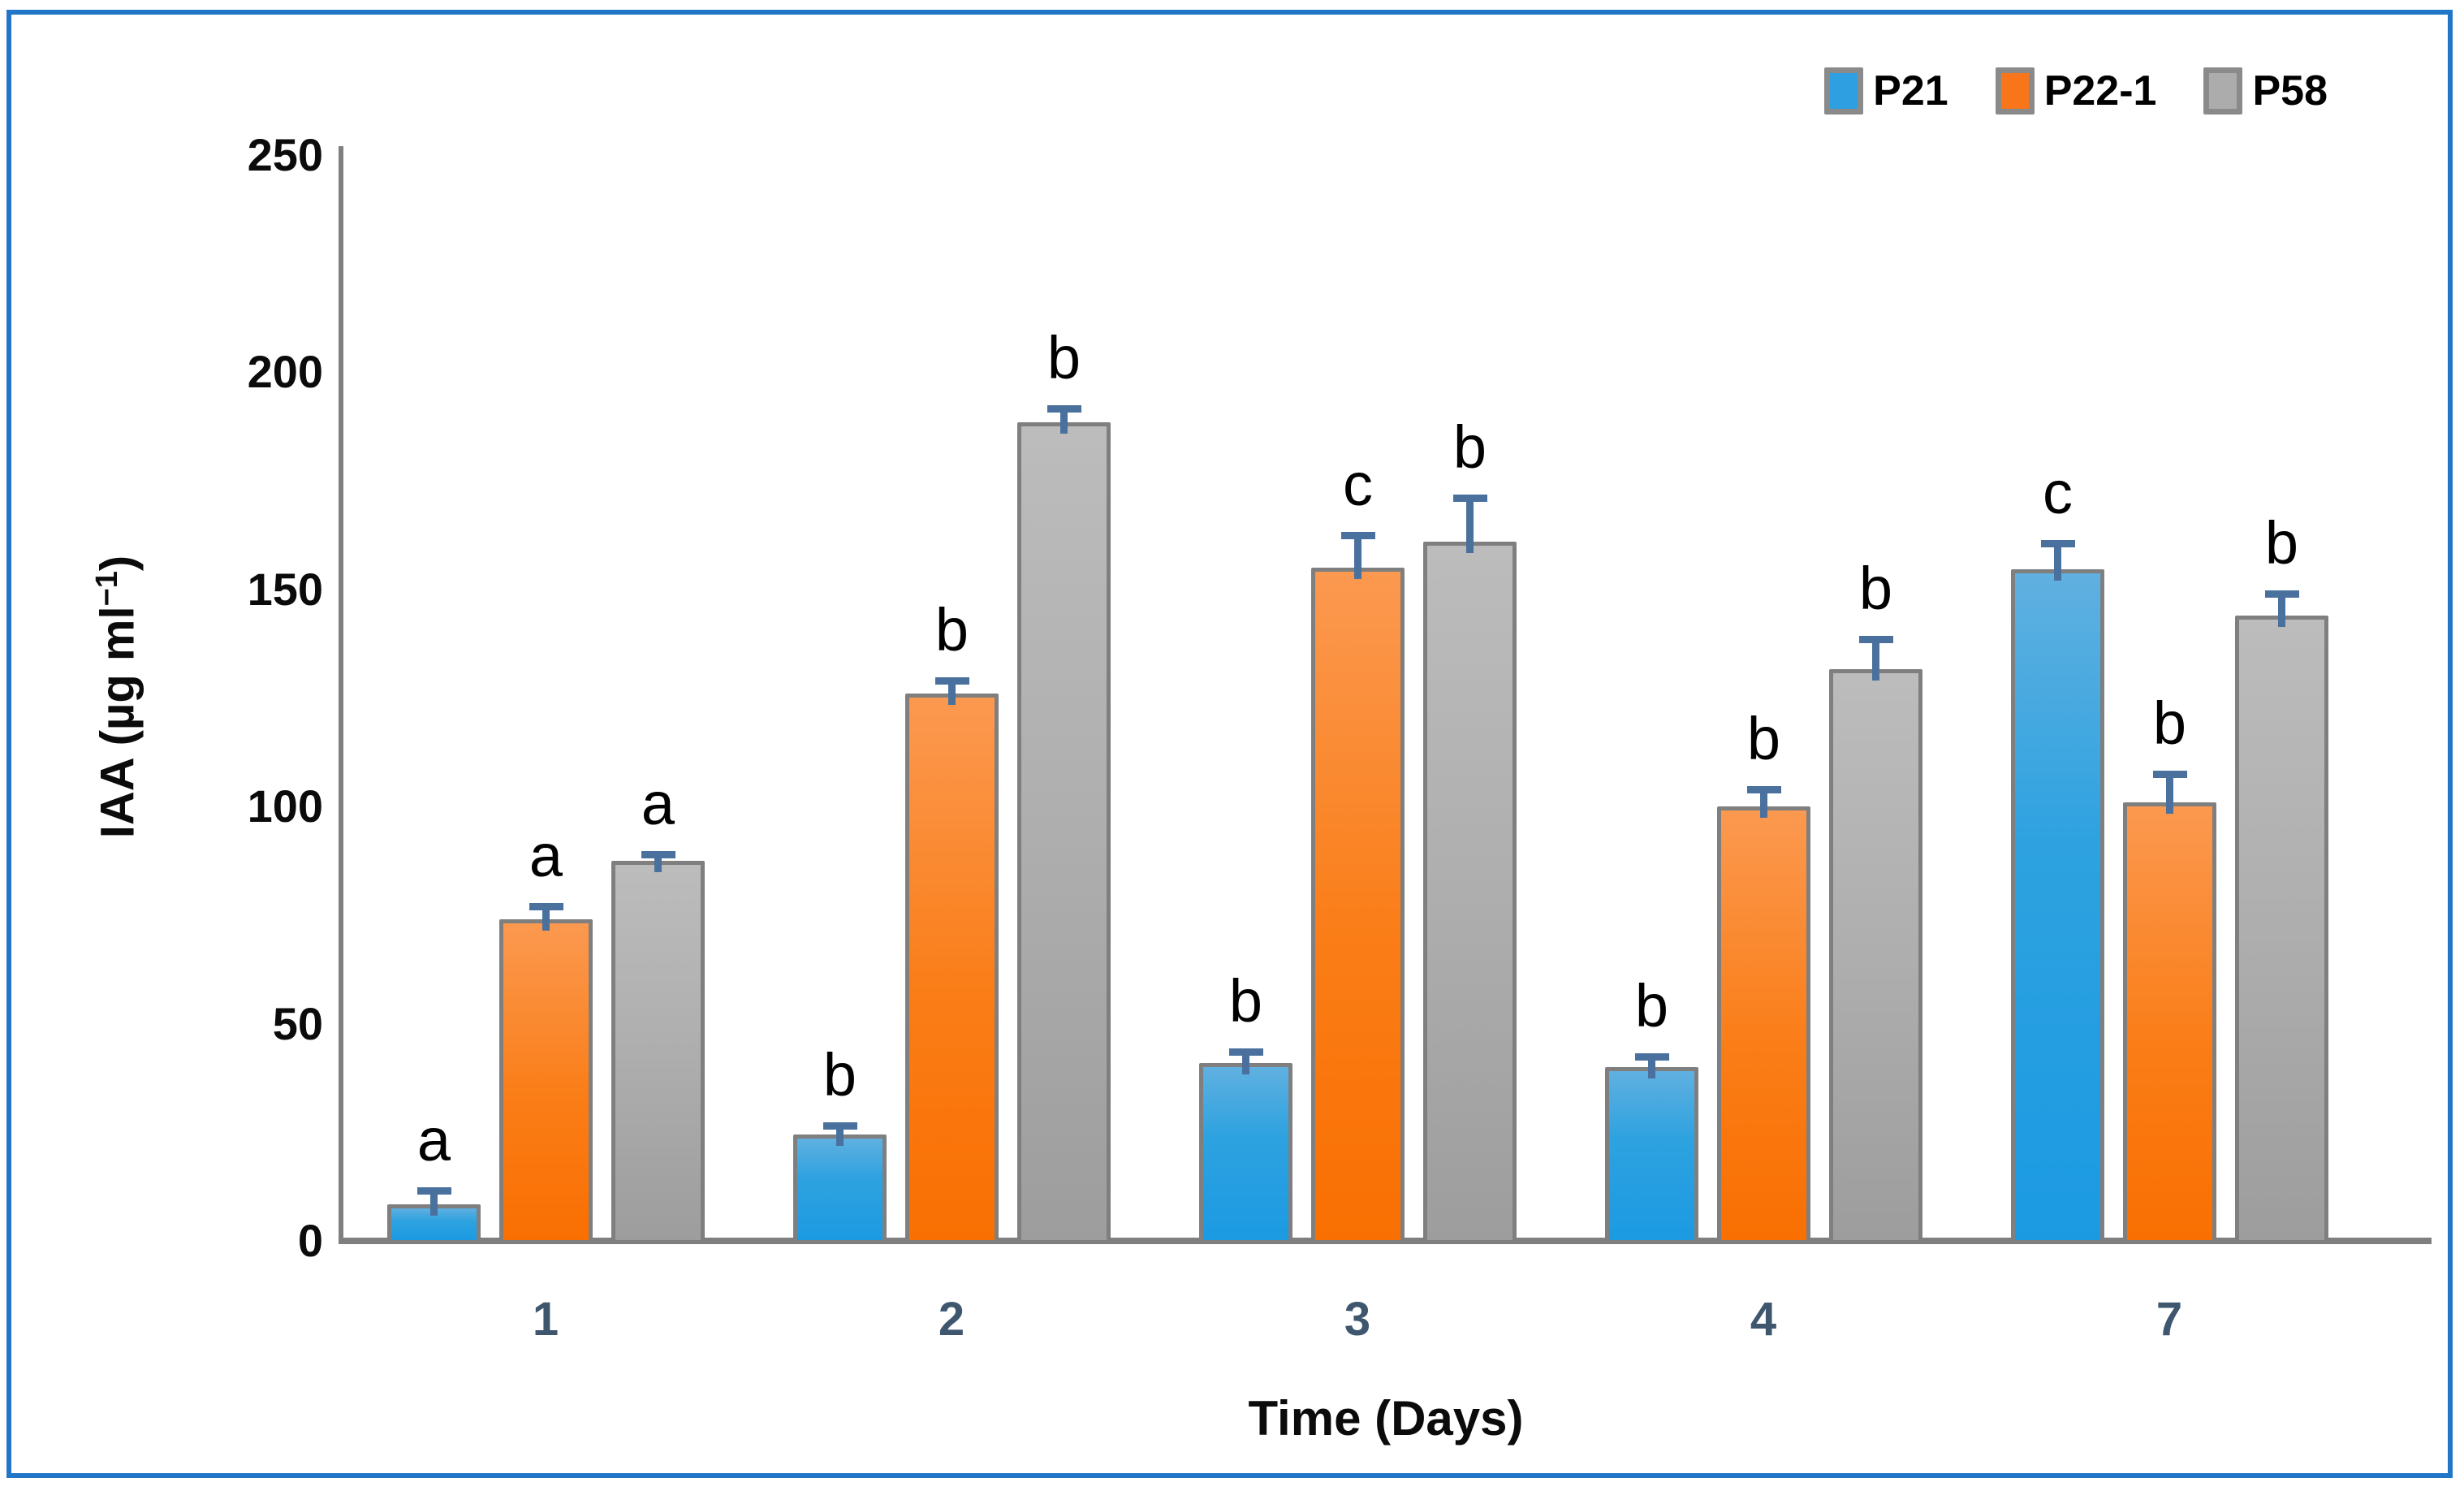 The width and height of the screenshot is (2464, 1491). What do you see at coordinates (1386, 1419) in the screenshot?
I see `x-axis-title: Time (Days)` at bounding box center [1386, 1419].